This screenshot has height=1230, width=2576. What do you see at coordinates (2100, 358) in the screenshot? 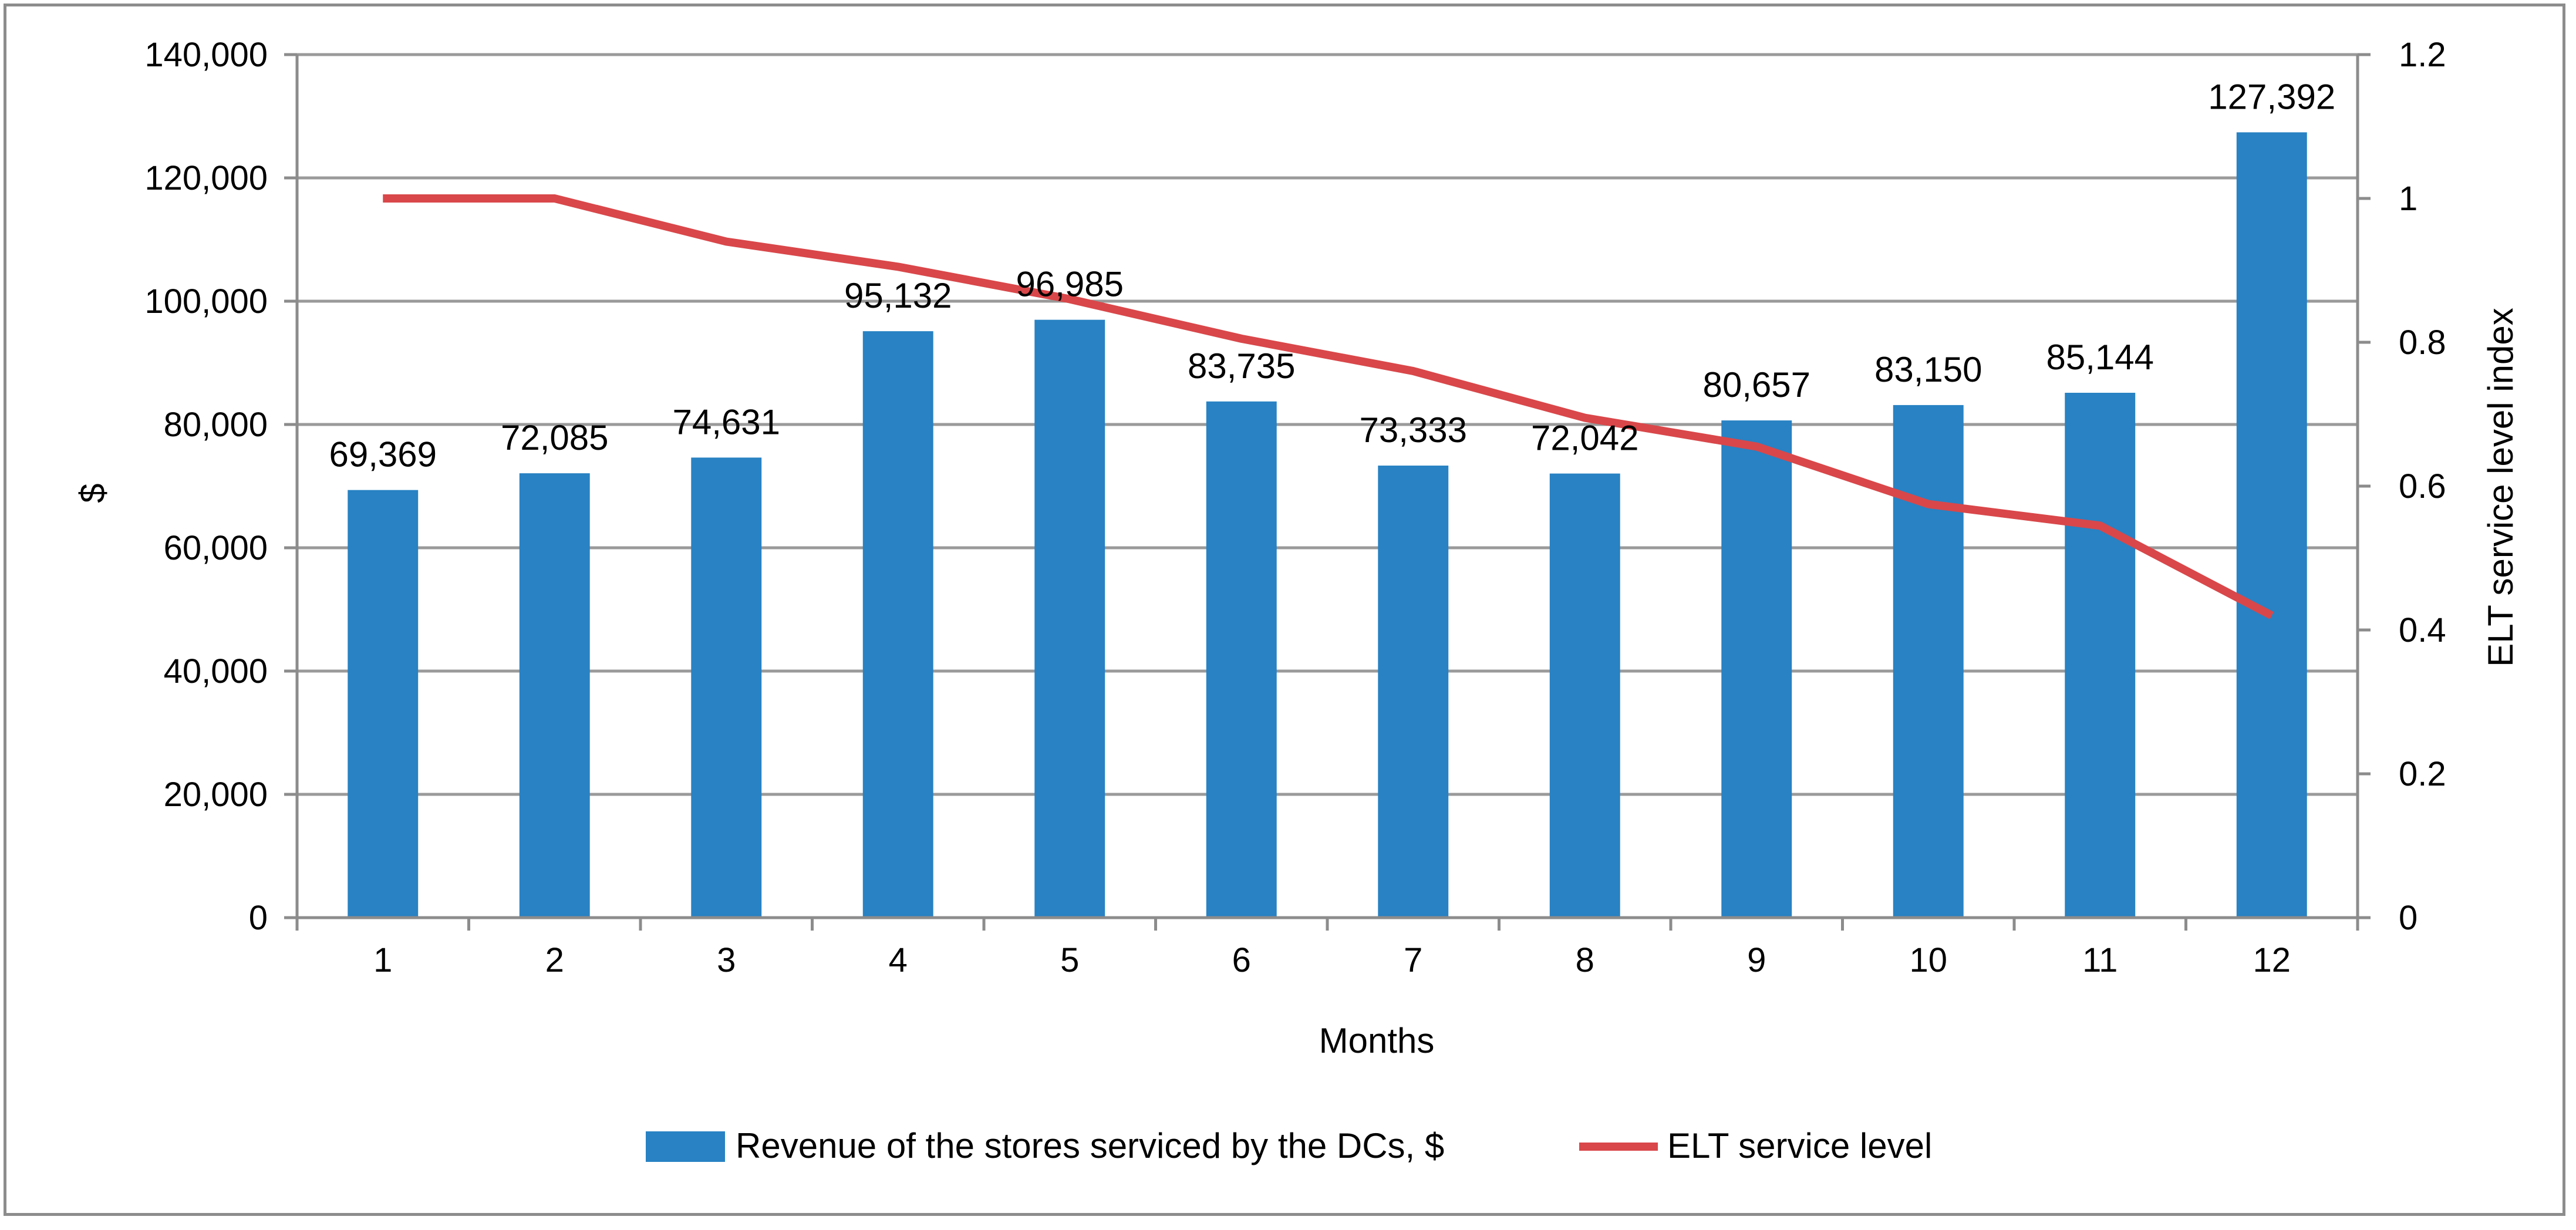
I see `bar-data-label: 85,144` at bounding box center [2100, 358].